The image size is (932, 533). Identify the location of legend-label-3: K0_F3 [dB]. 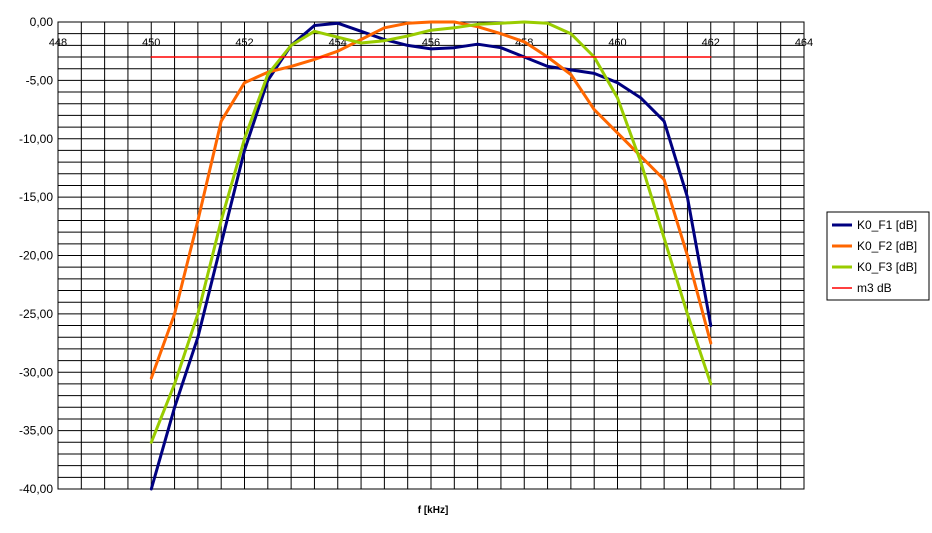
(887, 267).